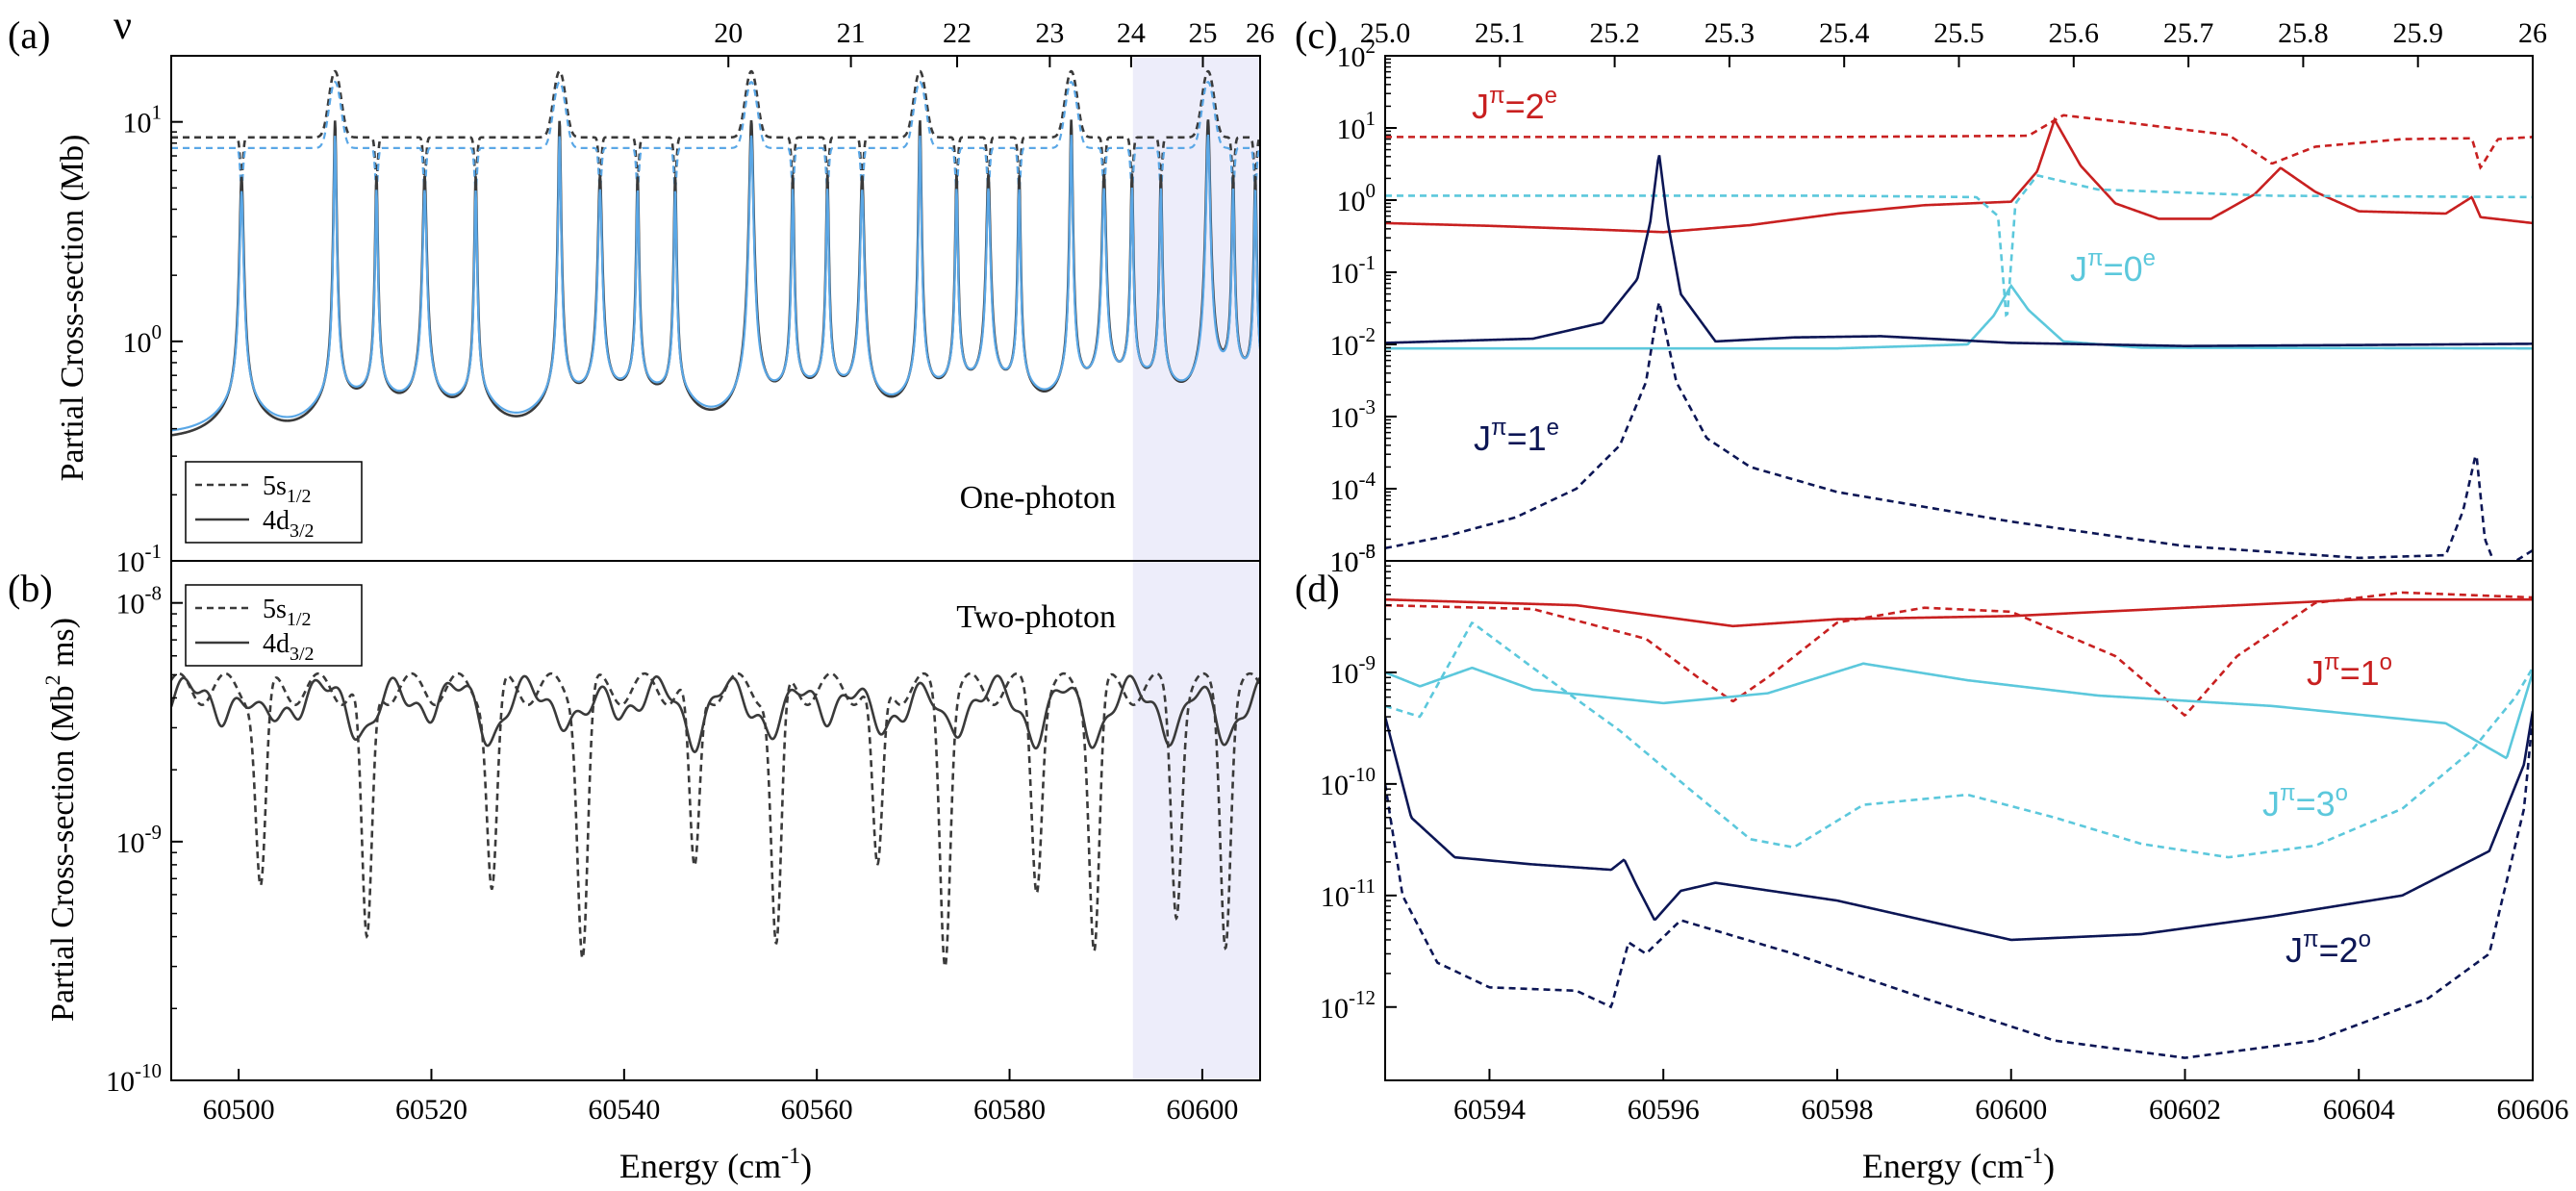 The image size is (2576, 1191). I want to click on panel-d-xtick-label-2: 60598, so click(1837, 1110).